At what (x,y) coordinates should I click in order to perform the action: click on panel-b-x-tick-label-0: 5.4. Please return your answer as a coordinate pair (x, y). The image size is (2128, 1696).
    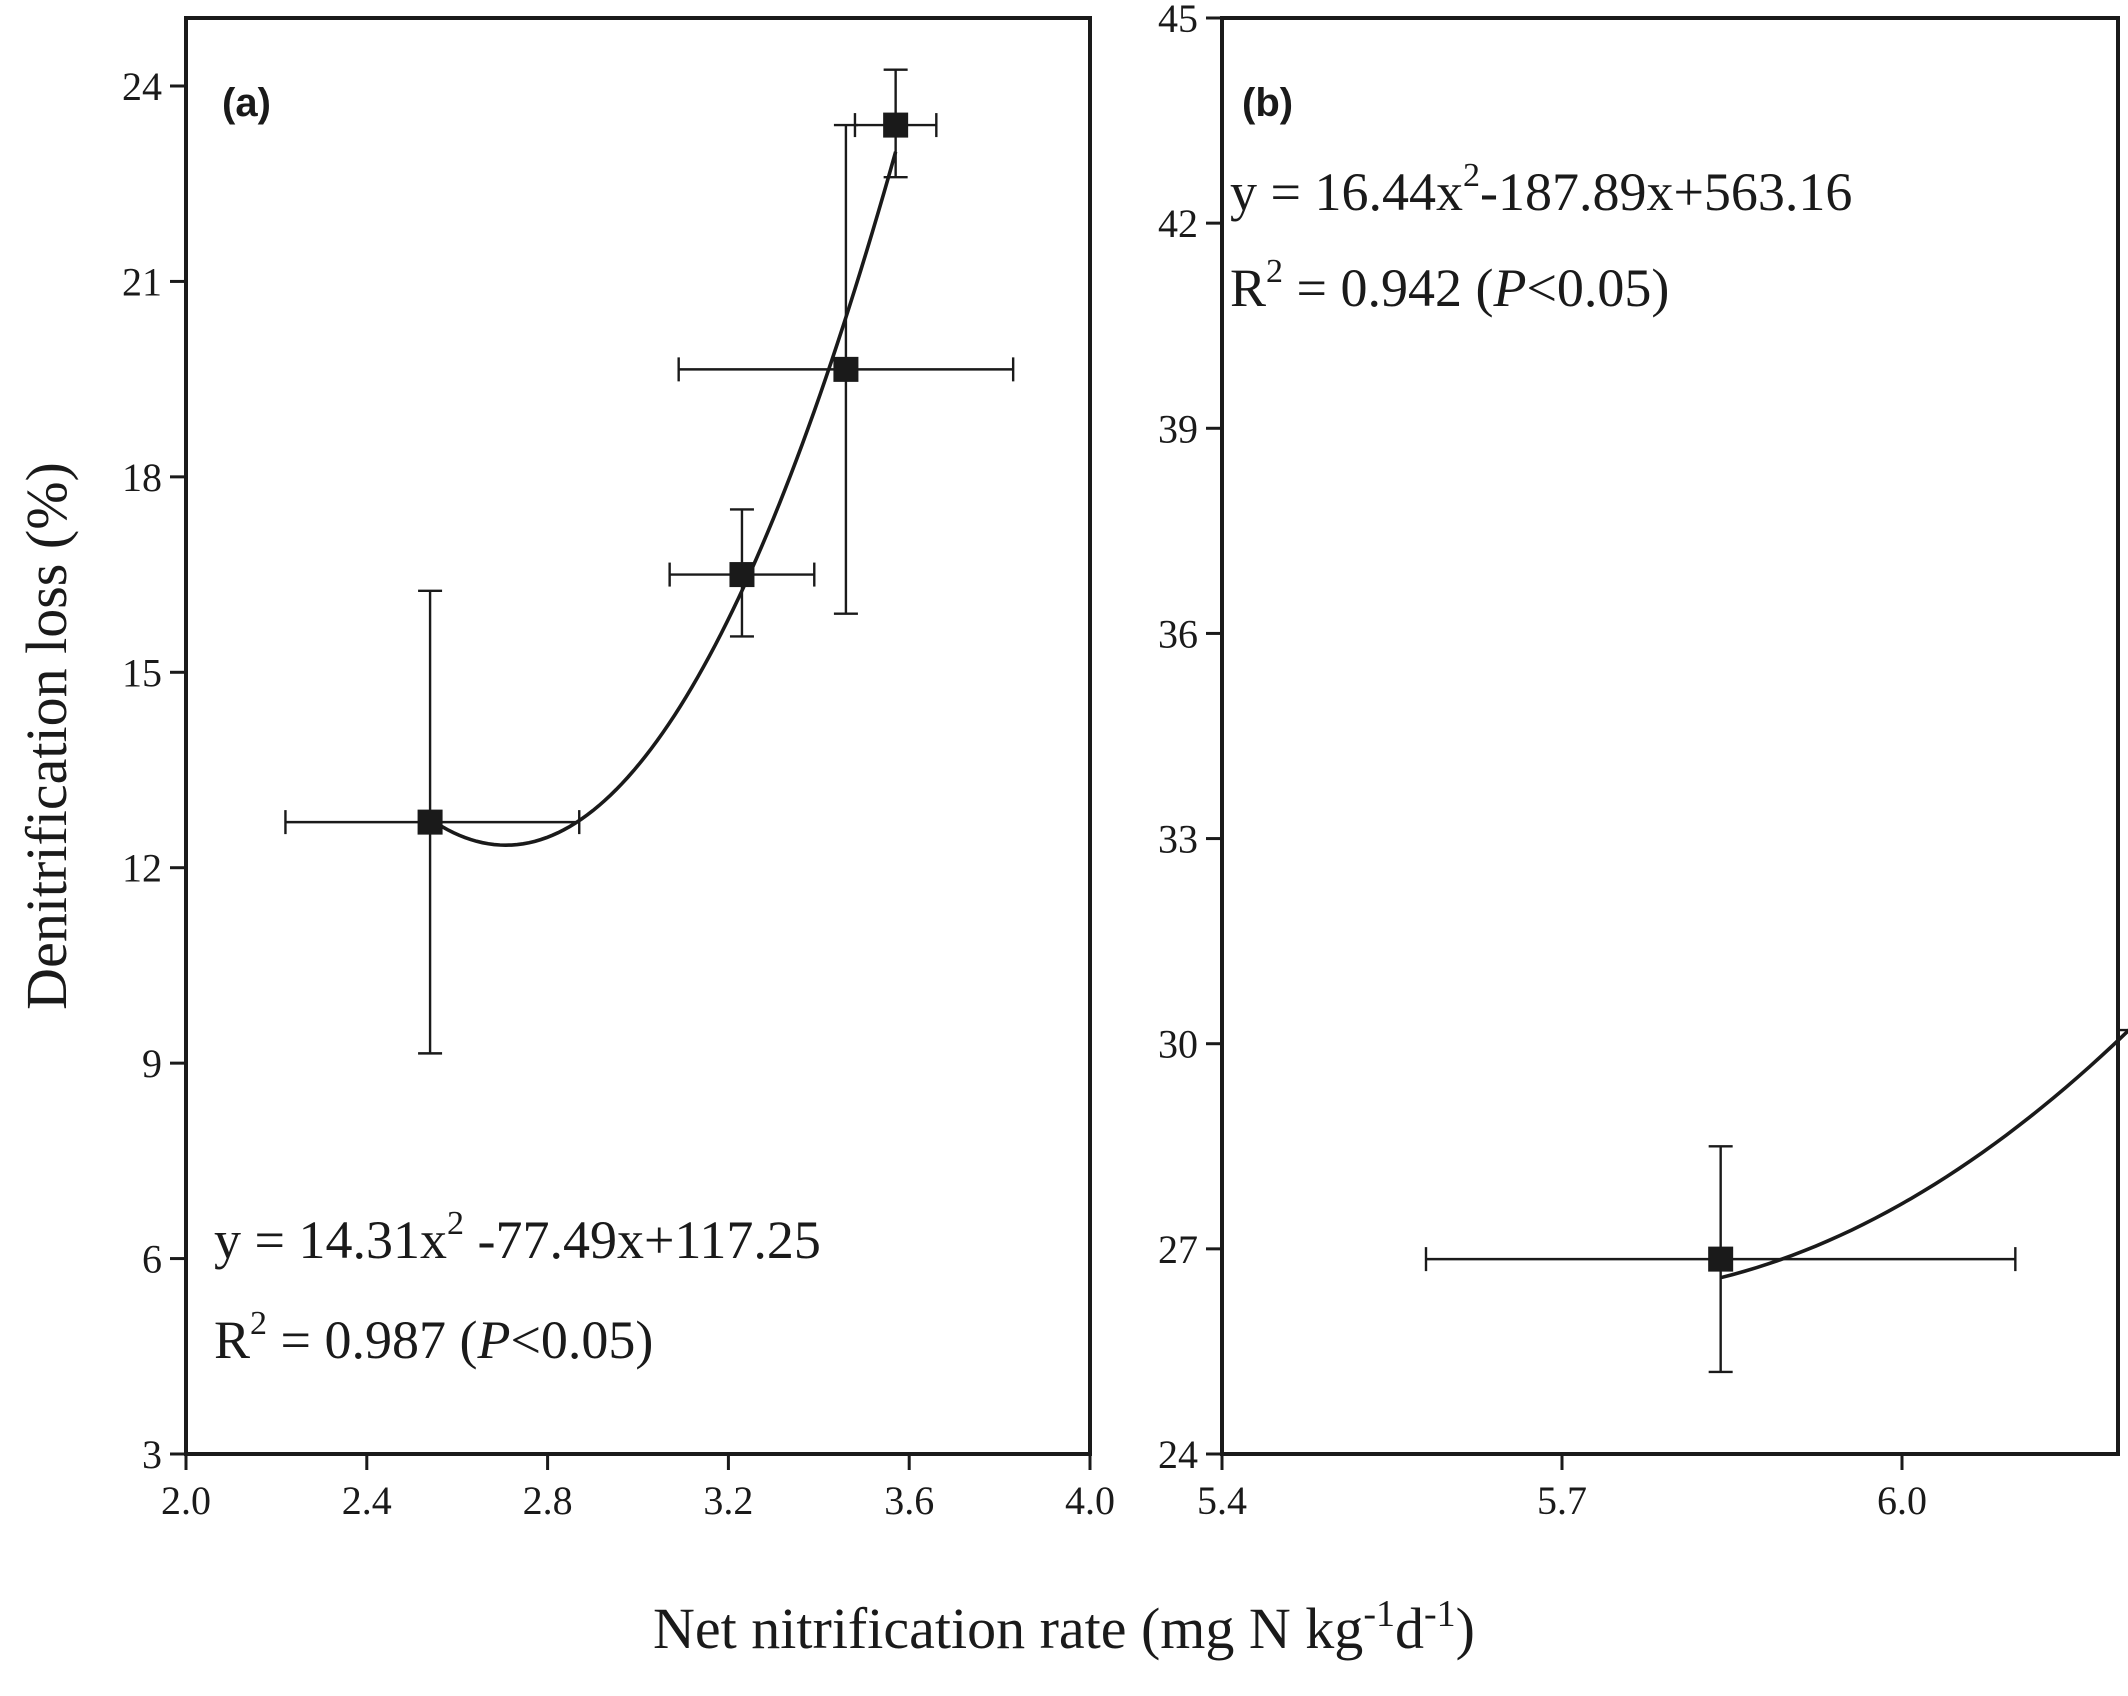
    Looking at the image, I should click on (1222, 1500).